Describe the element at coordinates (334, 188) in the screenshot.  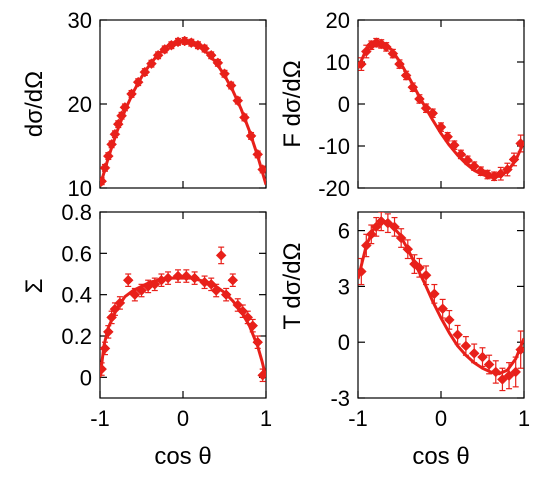
I see `y-tick-label: -20` at that location.